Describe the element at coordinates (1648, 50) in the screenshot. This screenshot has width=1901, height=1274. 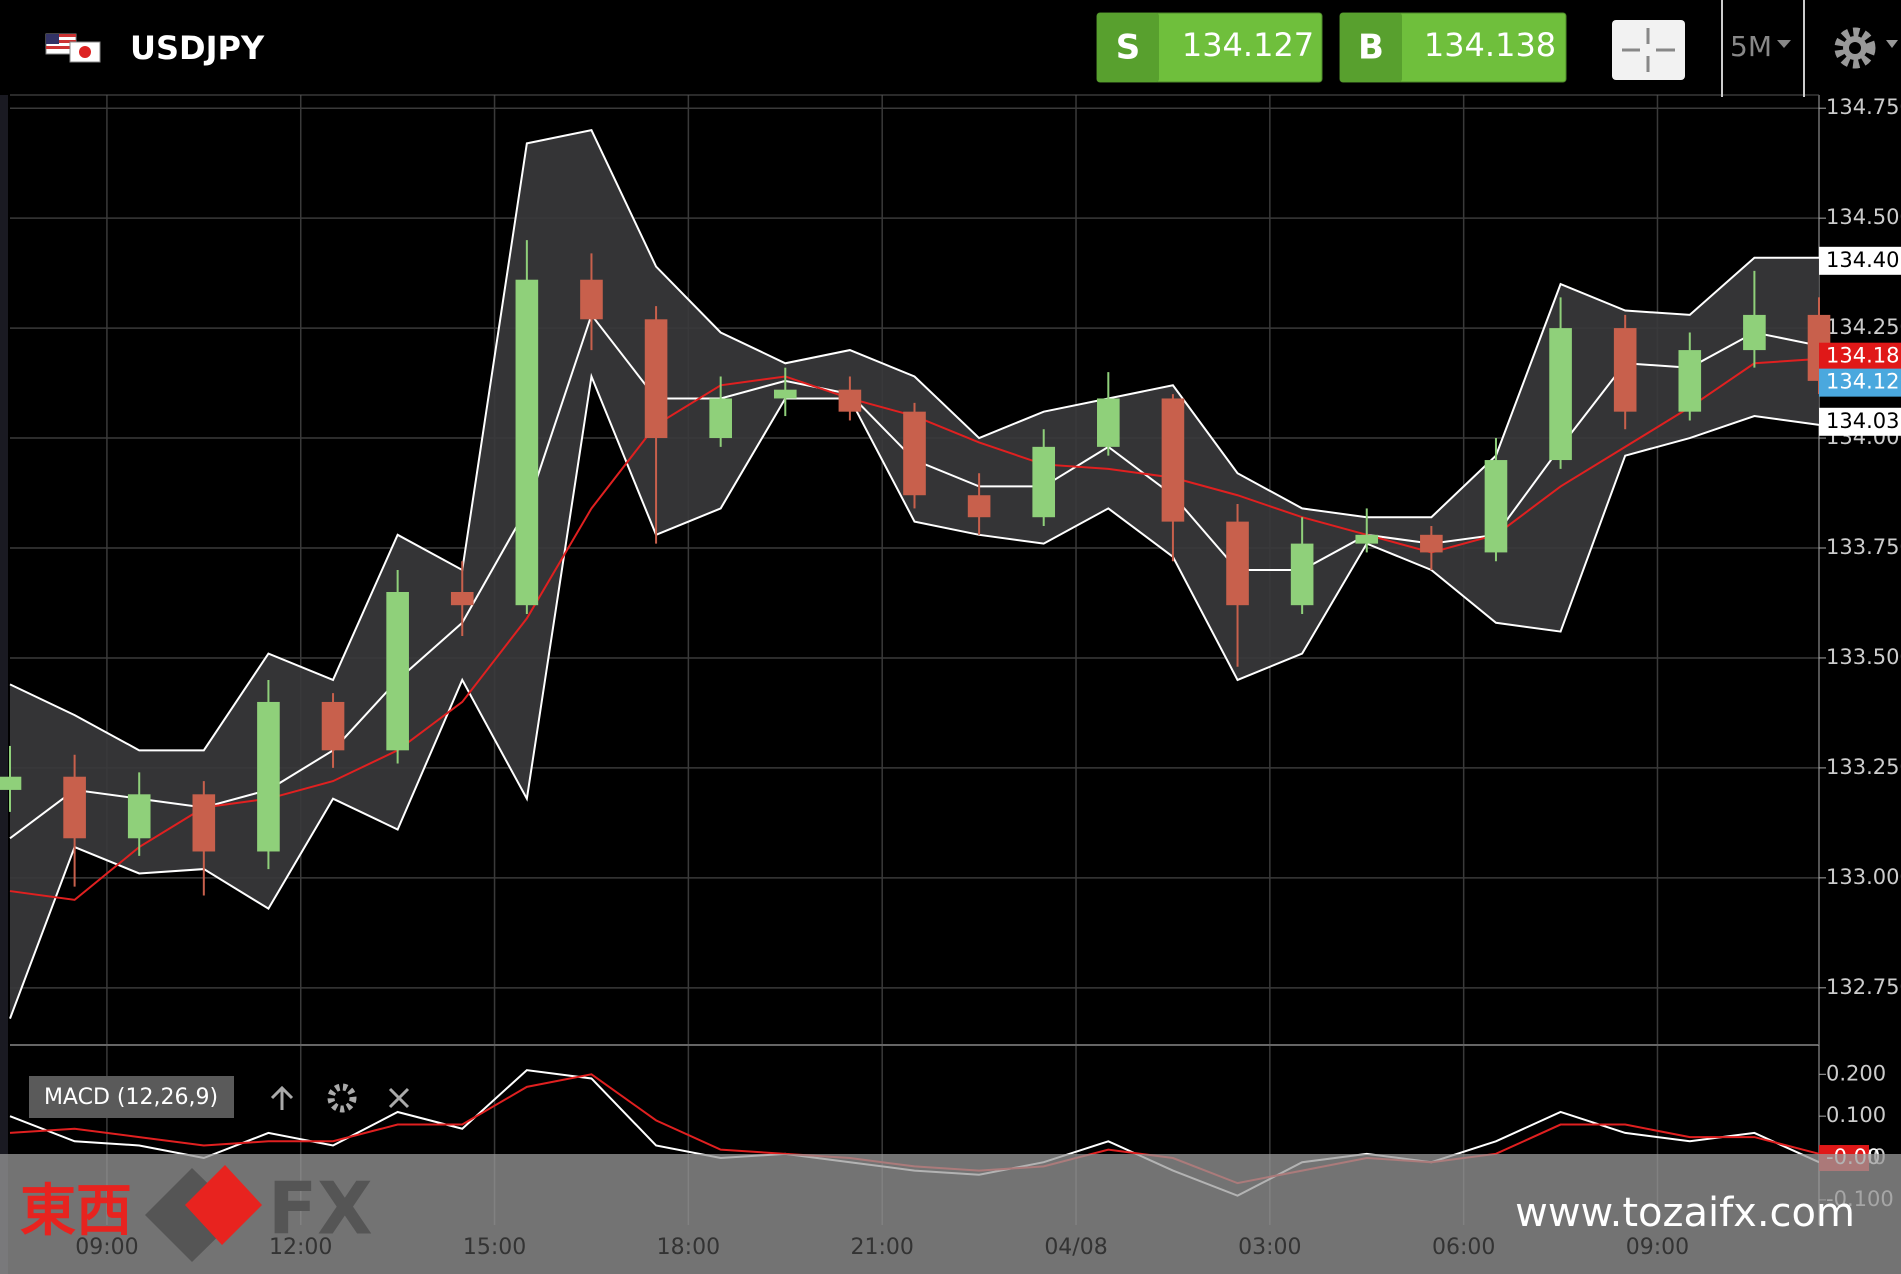
I see `crosshair-button` at that location.